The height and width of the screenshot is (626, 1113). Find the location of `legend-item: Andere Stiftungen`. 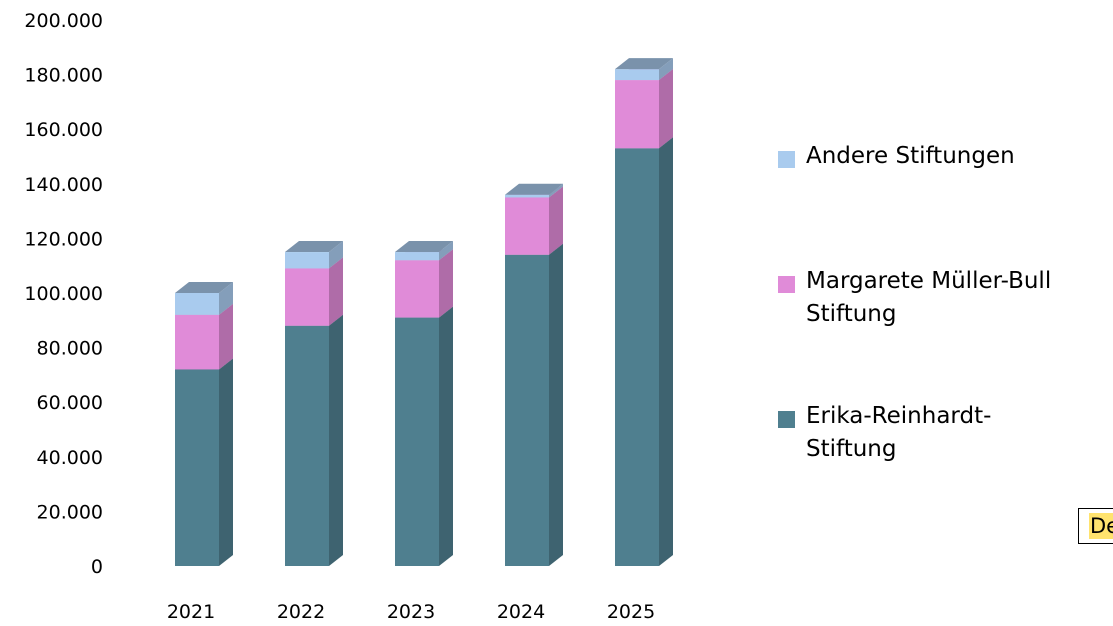

legend-item: Andere Stiftungen is located at coordinates (896, 156).